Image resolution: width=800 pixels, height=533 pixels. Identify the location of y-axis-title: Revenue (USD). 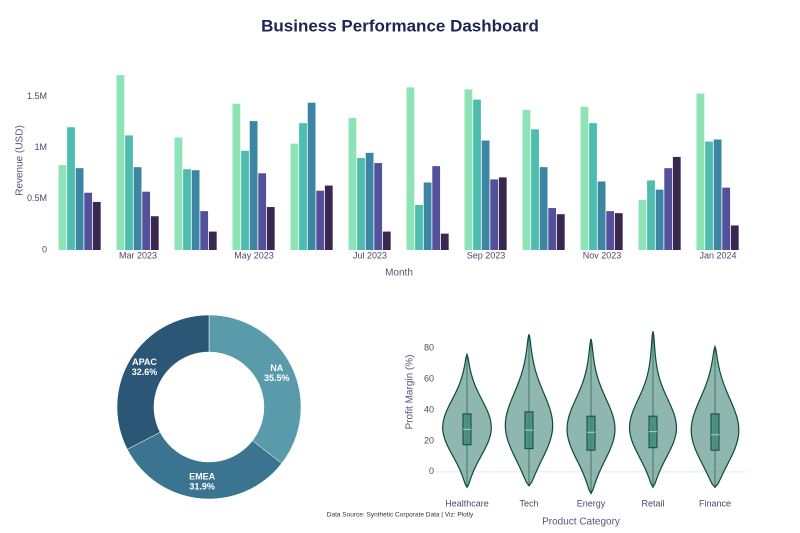
(20, 160).